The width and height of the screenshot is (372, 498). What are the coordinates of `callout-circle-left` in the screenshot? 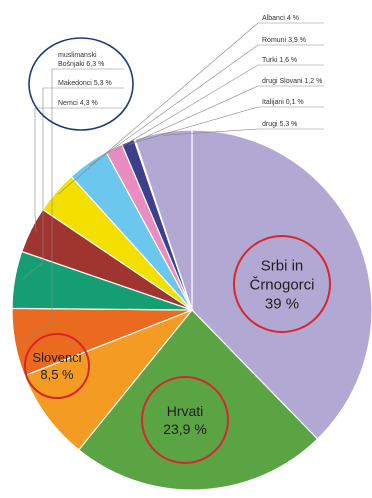 It's located at (81, 84).